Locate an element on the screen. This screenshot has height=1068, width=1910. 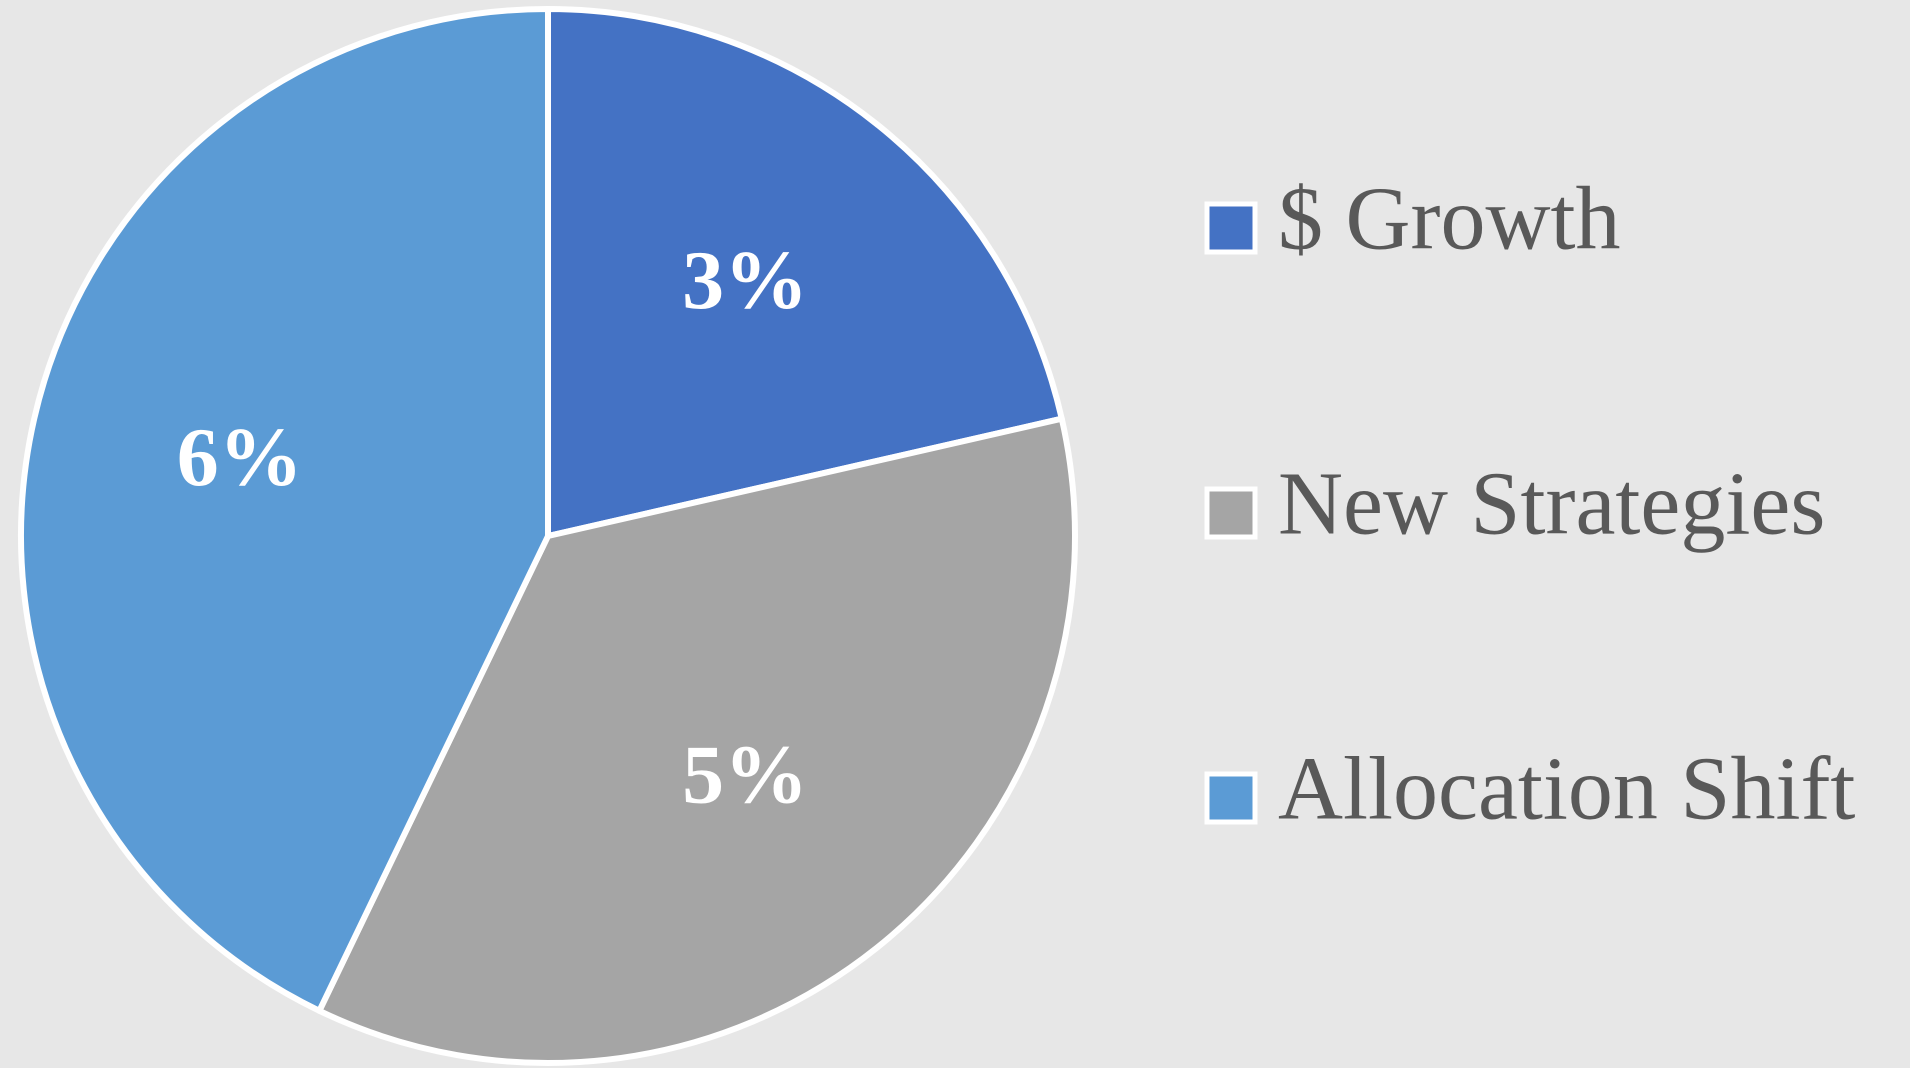
legend-label: $ Growth is located at coordinates (1449, 219).